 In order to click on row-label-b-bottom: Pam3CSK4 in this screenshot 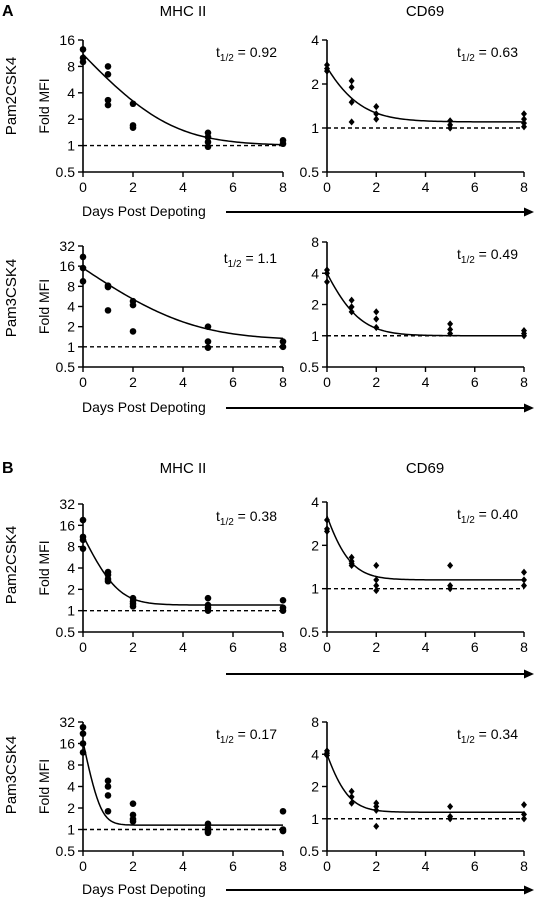, I will do `click(11, 775)`.